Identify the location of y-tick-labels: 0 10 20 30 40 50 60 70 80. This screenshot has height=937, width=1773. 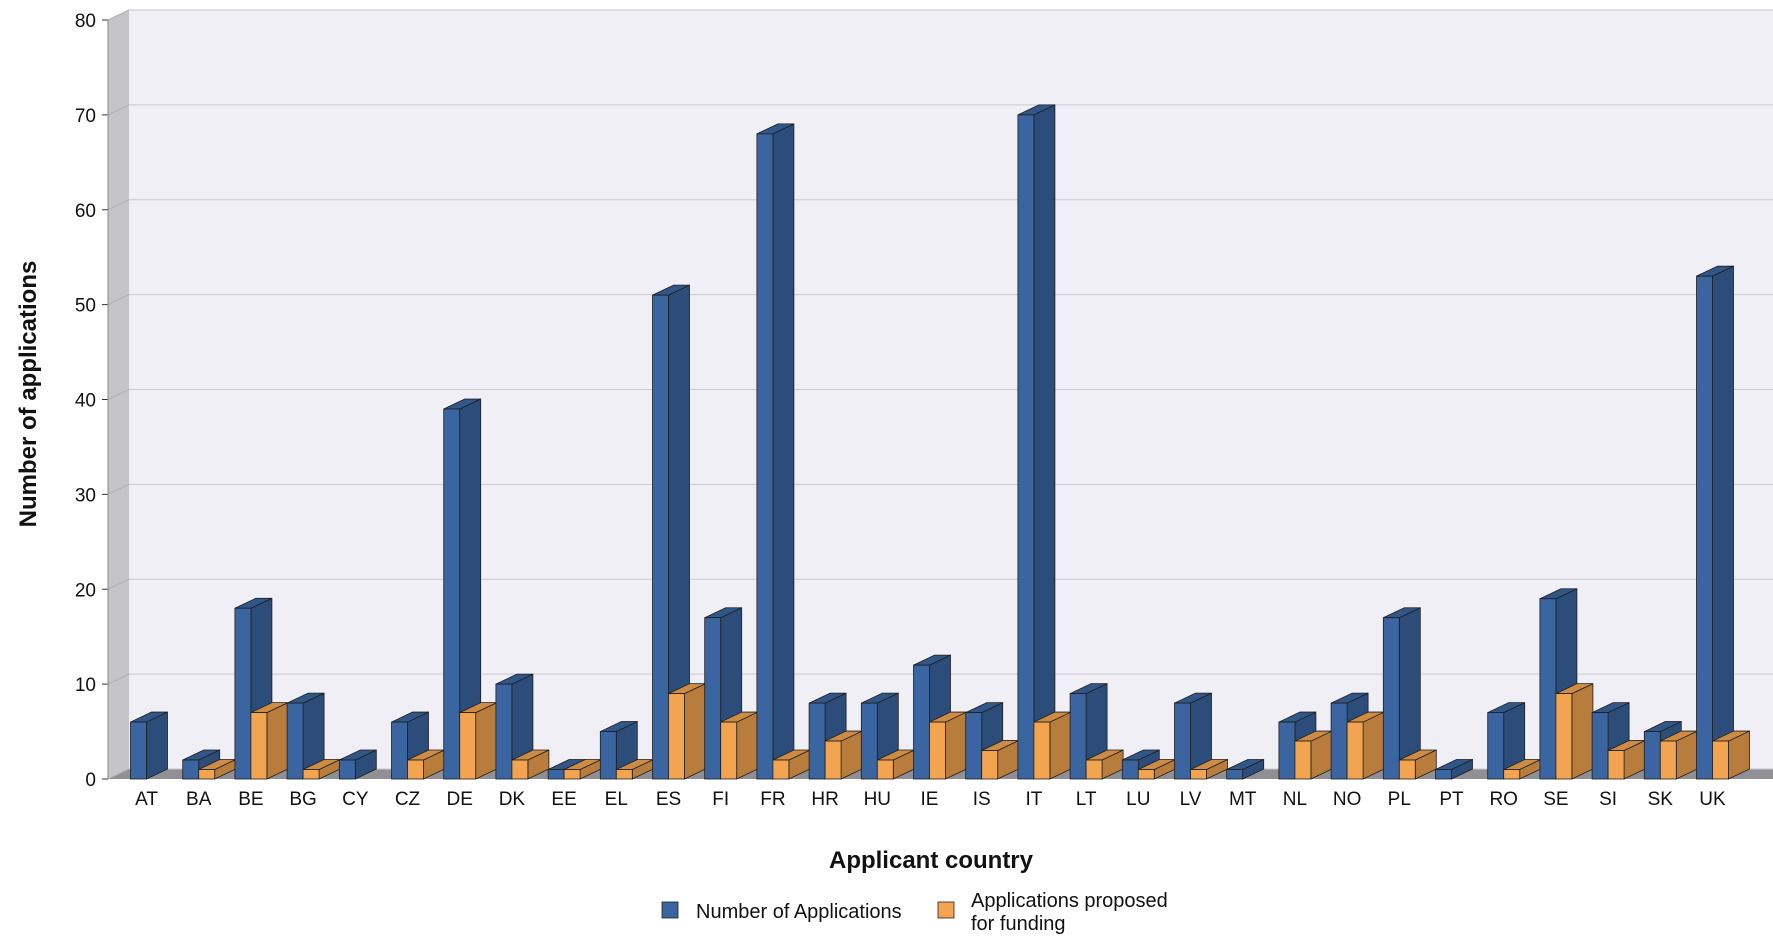
(85, 401).